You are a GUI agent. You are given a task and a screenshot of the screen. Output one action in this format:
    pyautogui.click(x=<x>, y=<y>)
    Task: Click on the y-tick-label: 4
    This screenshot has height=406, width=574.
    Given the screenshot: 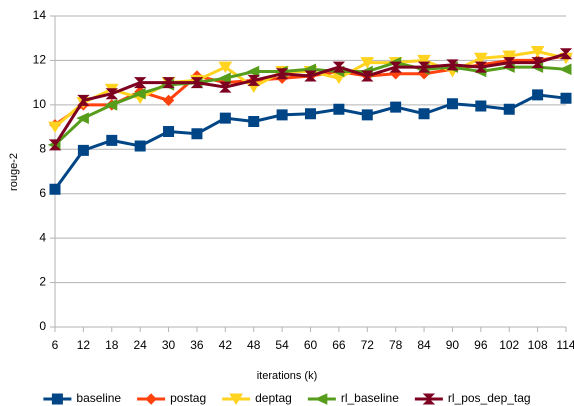 What is the action you would take?
    pyautogui.click(x=42, y=237)
    